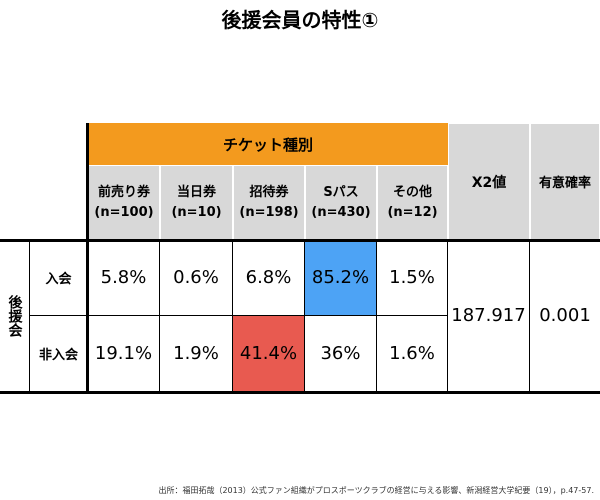 Image resolution: width=600 pixels, height=500 pixels. I want to click on header: 有意確率, so click(565, 181).